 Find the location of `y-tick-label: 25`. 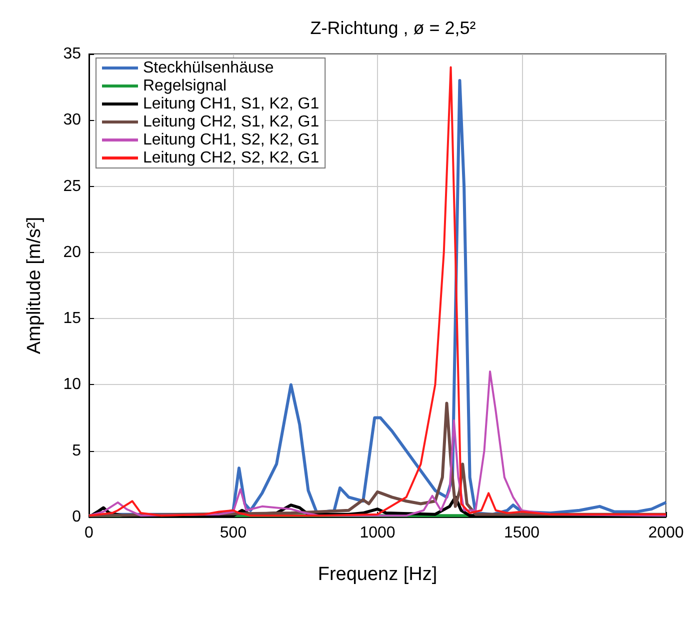

y-tick-label: 25 is located at coordinates (72, 186).